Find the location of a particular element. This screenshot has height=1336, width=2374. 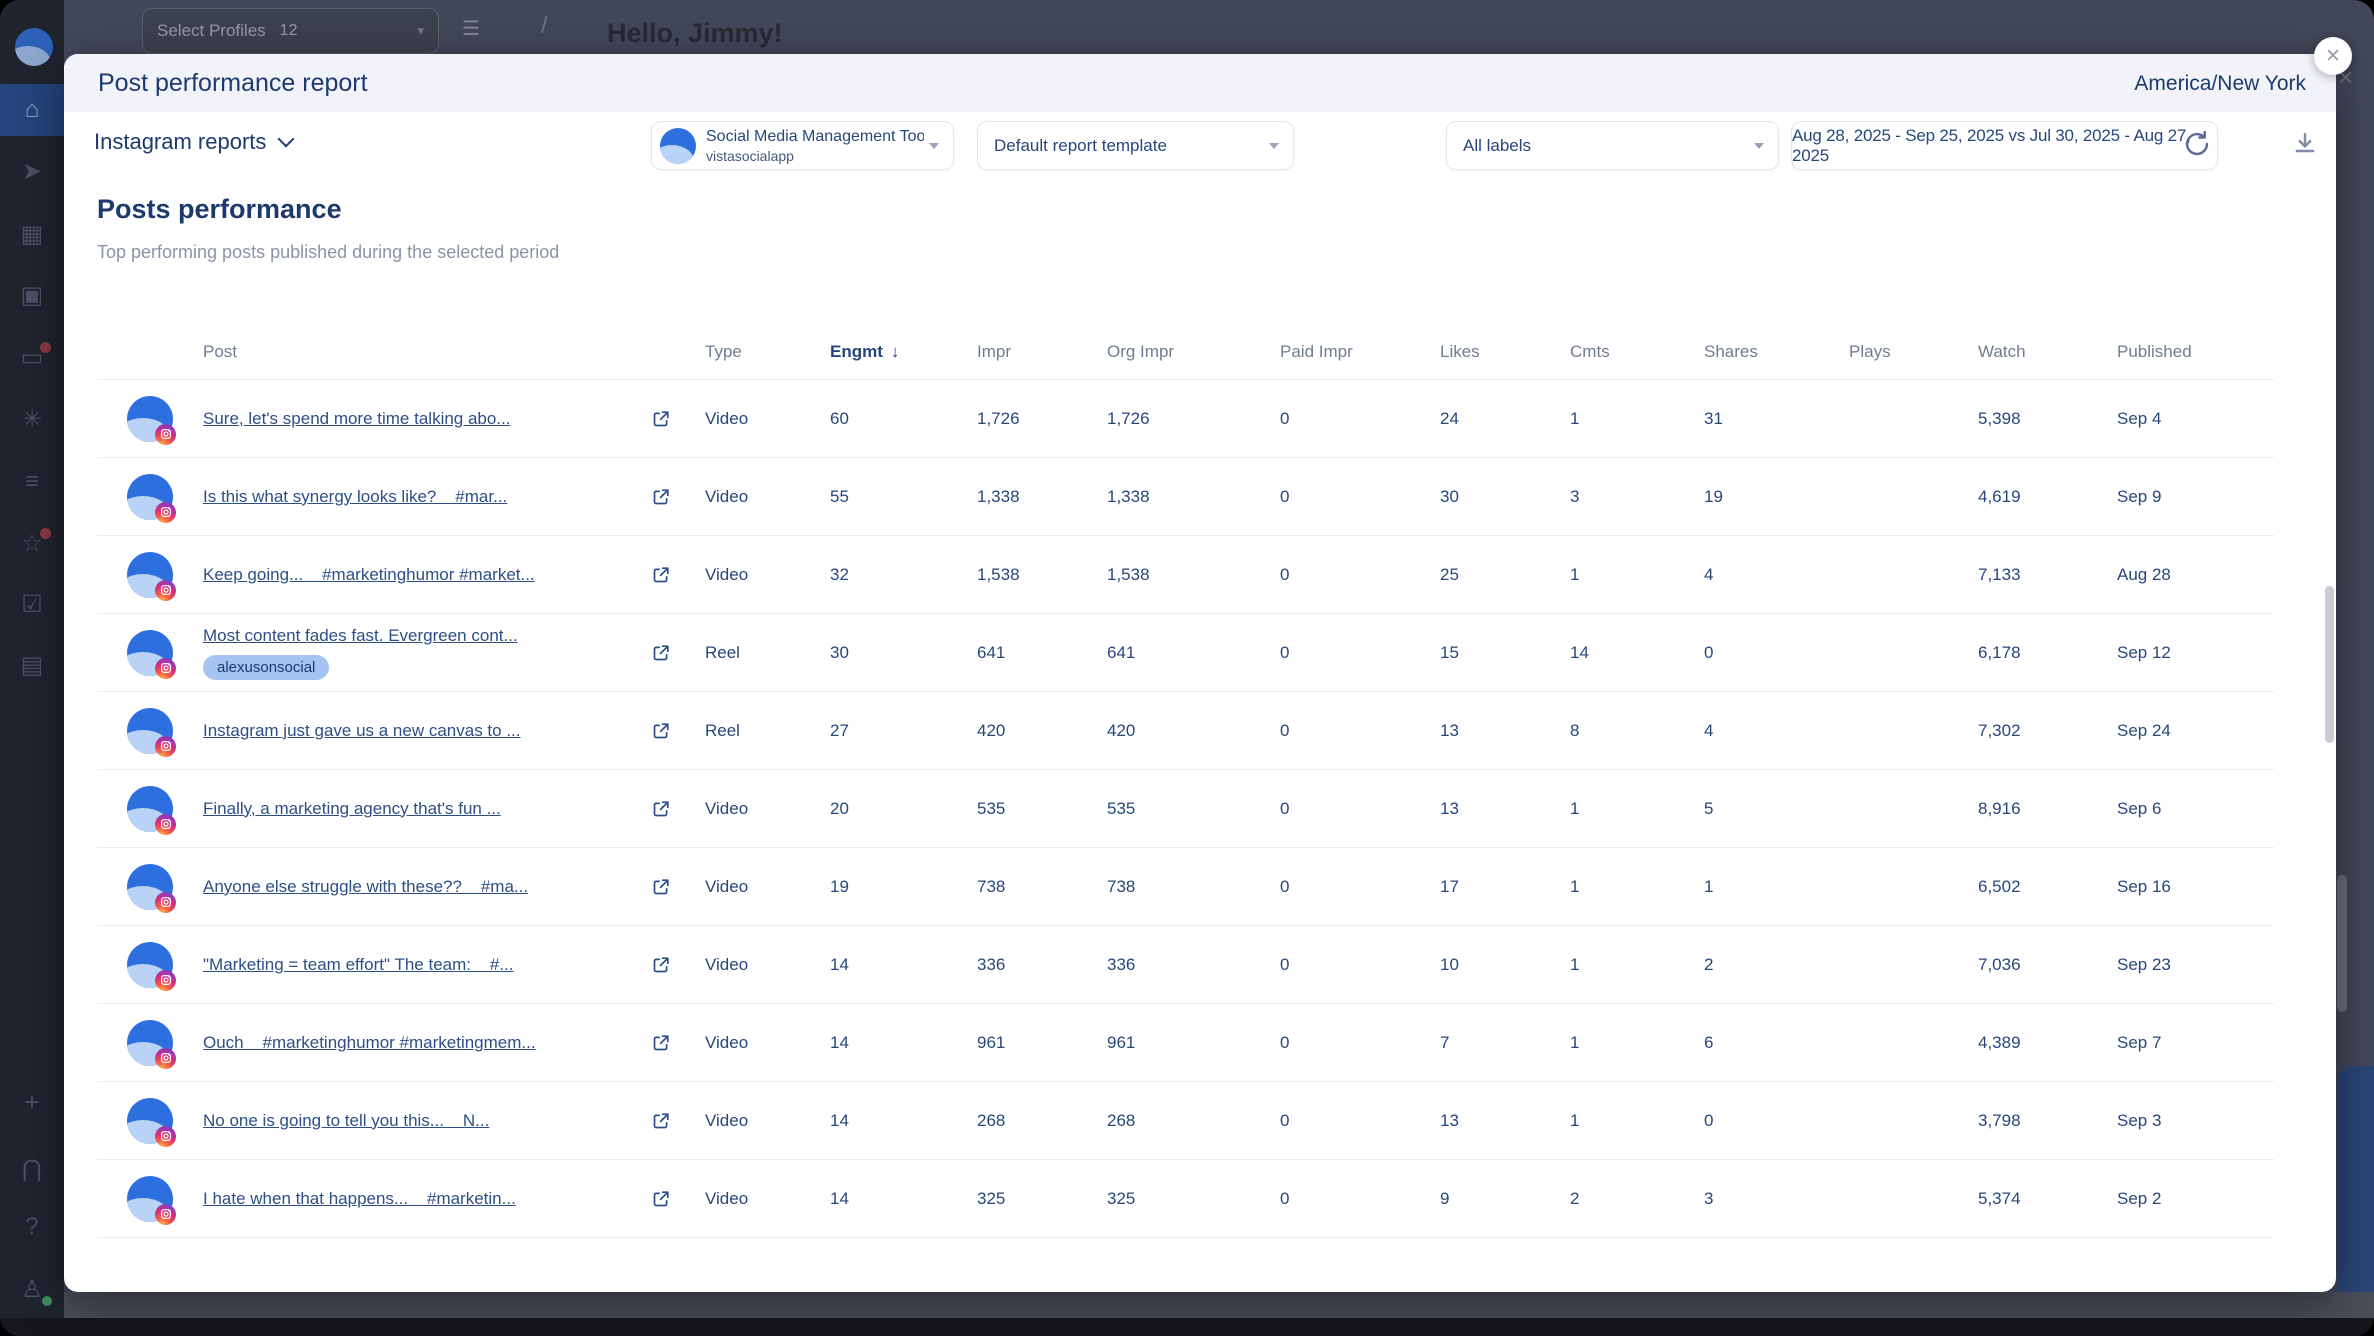

col-plays: Plays is located at coordinates (1870, 351).